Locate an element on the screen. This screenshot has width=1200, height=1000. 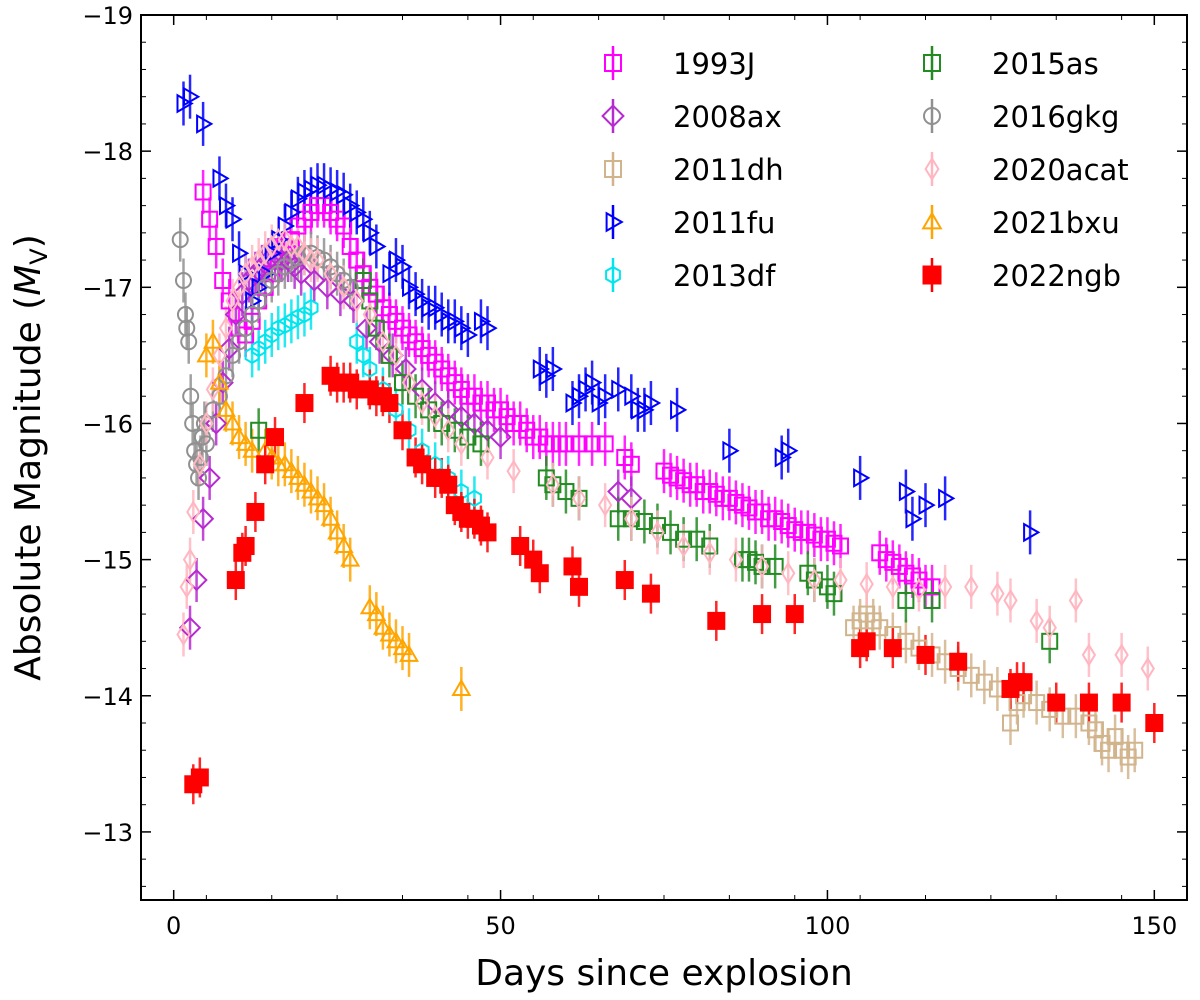
y-tick-label: −15 is located at coordinates (107, 561).